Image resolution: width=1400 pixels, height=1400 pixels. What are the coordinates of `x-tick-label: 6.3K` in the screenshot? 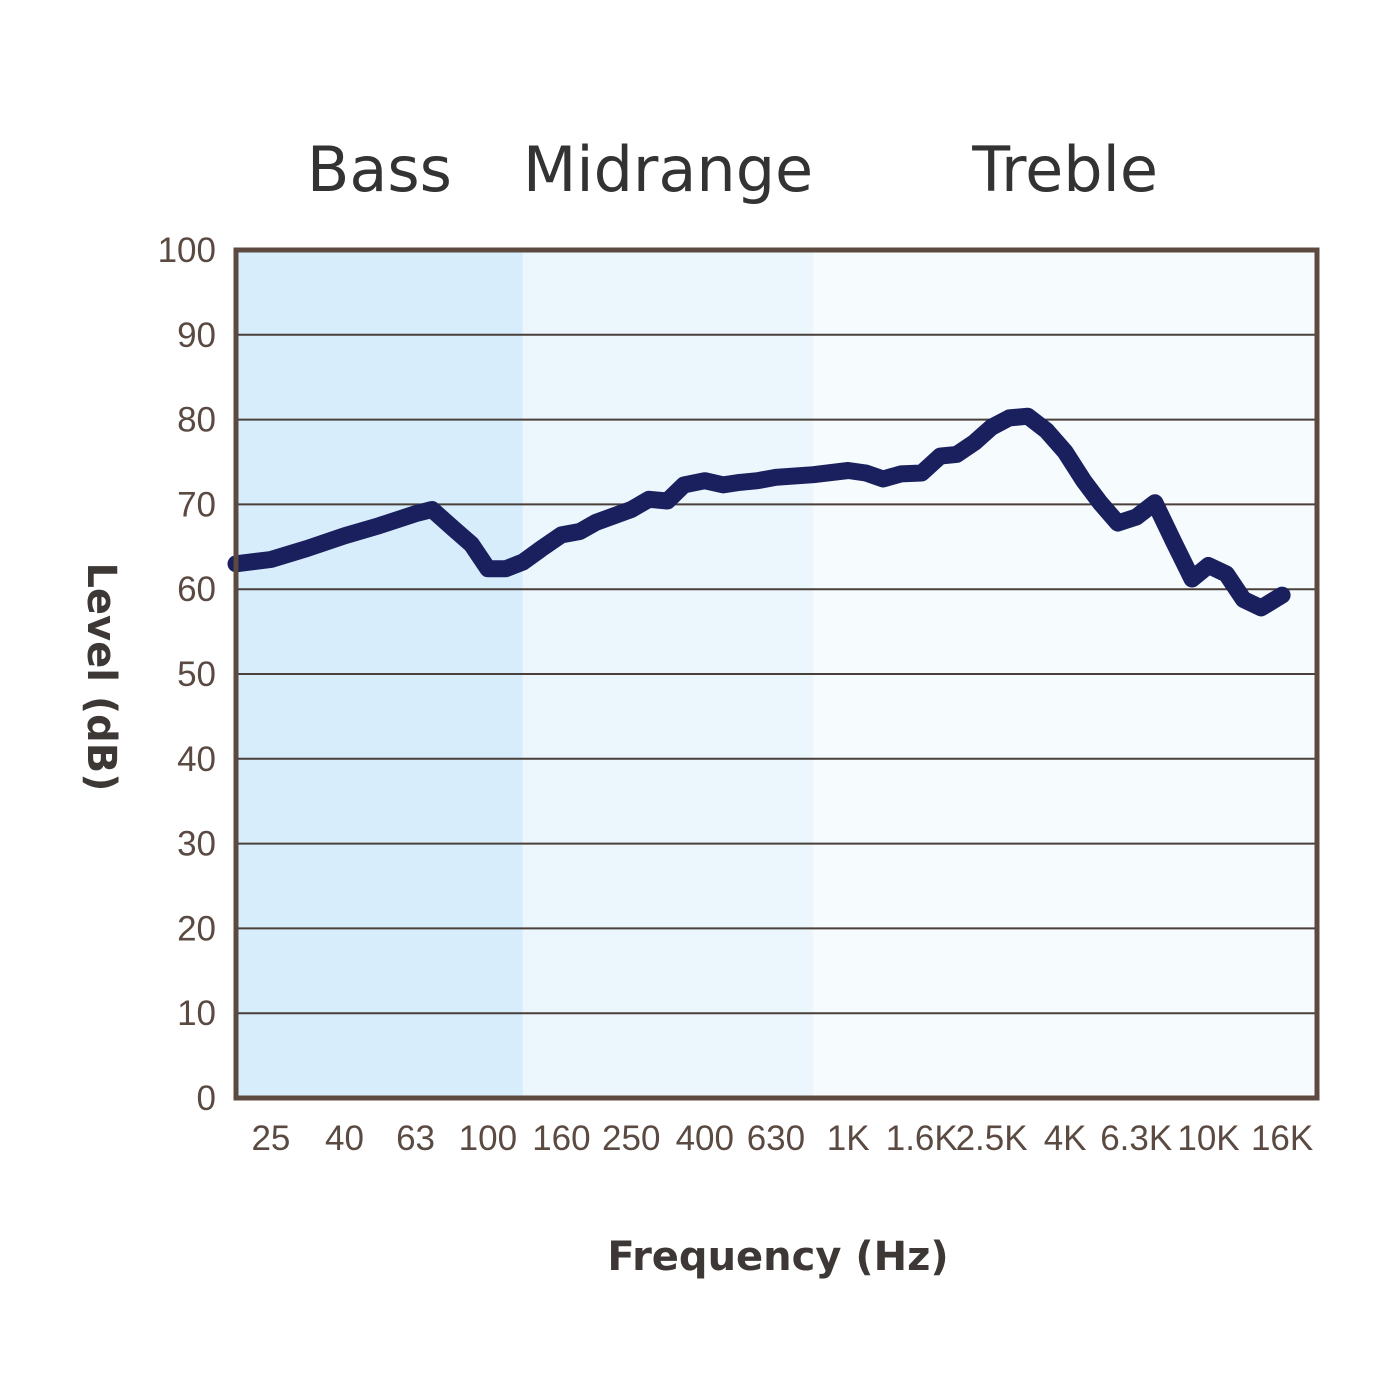 It's located at (1136, 1138).